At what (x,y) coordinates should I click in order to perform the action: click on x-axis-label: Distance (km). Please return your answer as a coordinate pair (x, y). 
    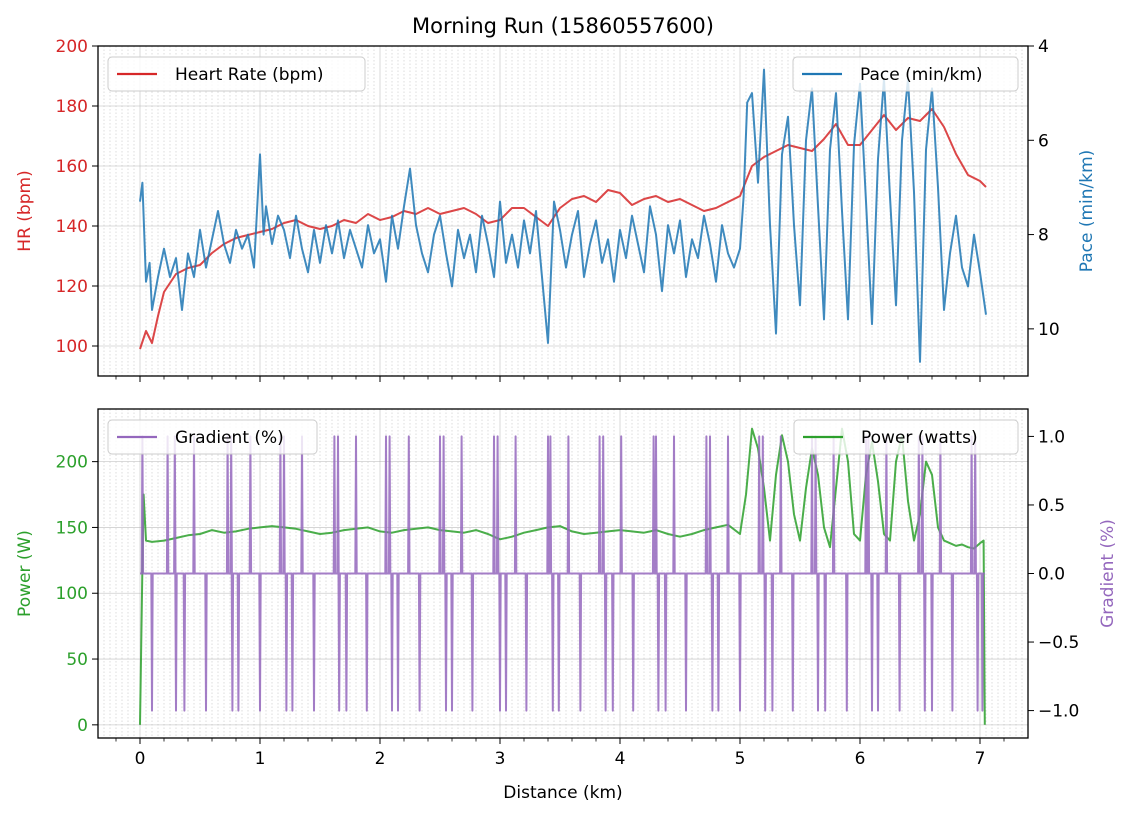
    Looking at the image, I should click on (562, 793).